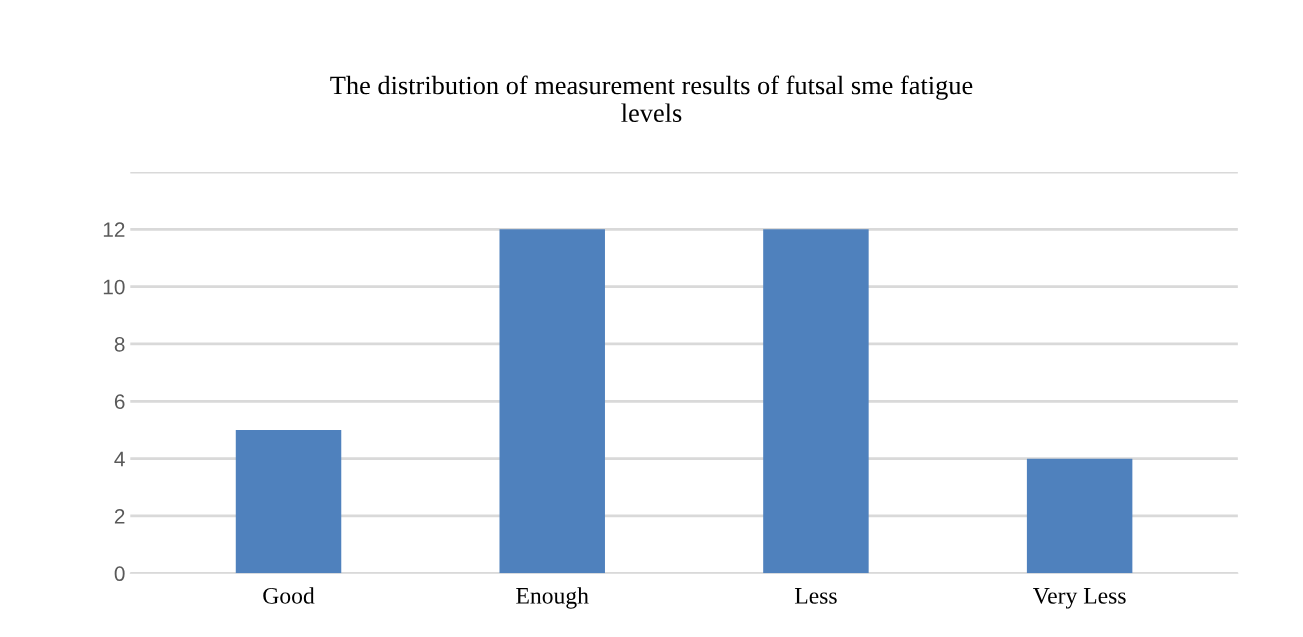 Image resolution: width=1303 pixels, height=637 pixels. What do you see at coordinates (651, 99) in the screenshot?
I see `chart-title: The distribution of measurement results of futsal sme fatigue levels` at bounding box center [651, 99].